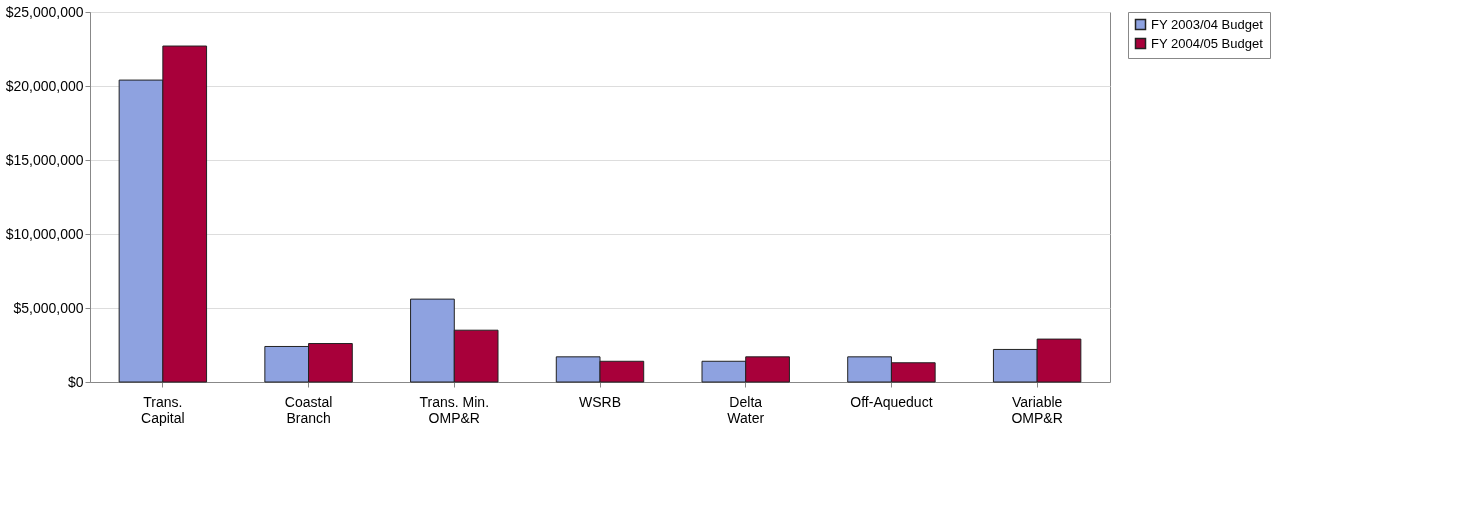 This screenshot has width=1475, height=512. What do you see at coordinates (44, 11) in the screenshot?
I see `y-tick-label: $25,000,000` at bounding box center [44, 11].